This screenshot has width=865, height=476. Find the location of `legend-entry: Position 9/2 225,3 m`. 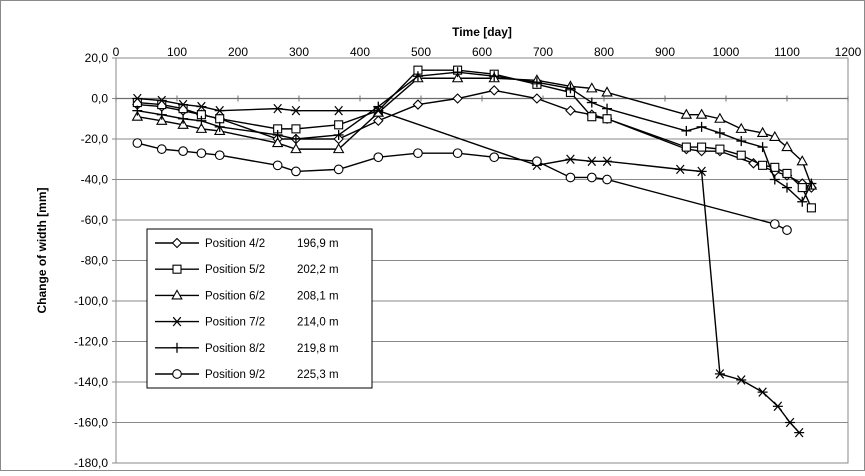

legend-entry: Position 9/2 225,3 m is located at coordinates (247, 375).